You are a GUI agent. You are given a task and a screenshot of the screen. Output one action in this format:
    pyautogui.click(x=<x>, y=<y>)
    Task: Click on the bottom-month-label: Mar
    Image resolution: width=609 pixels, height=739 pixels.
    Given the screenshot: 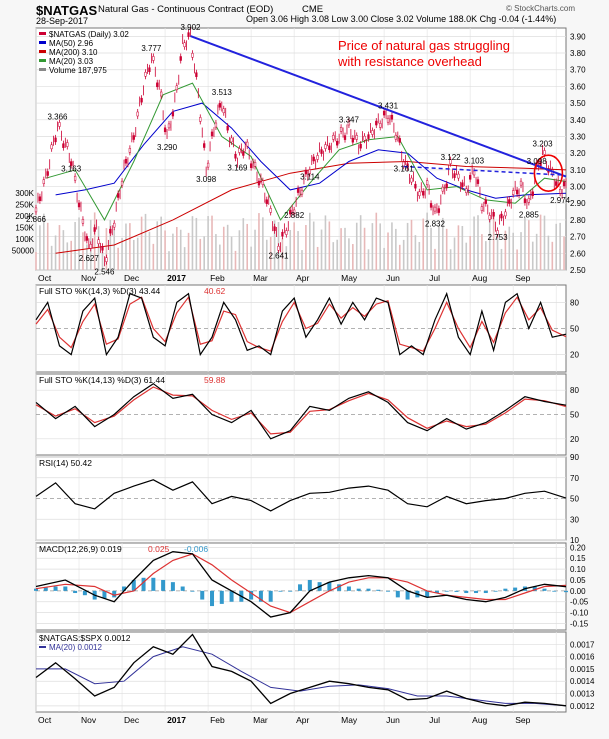 What is the action you would take?
    pyautogui.click(x=260, y=720)
    